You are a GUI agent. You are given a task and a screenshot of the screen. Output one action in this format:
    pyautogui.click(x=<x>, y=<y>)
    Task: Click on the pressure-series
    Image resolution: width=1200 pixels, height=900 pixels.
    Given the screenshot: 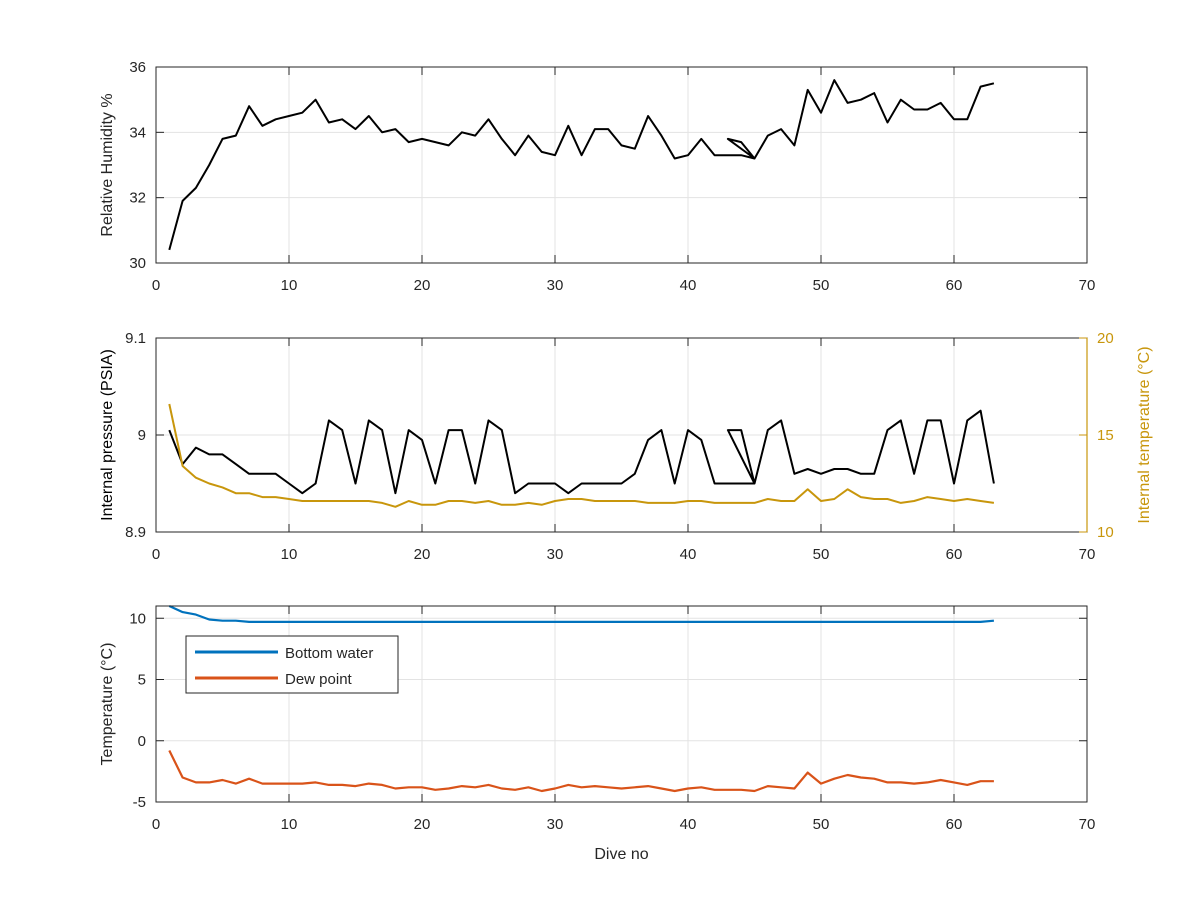 What is the action you would take?
    pyautogui.click(x=581, y=455)
    